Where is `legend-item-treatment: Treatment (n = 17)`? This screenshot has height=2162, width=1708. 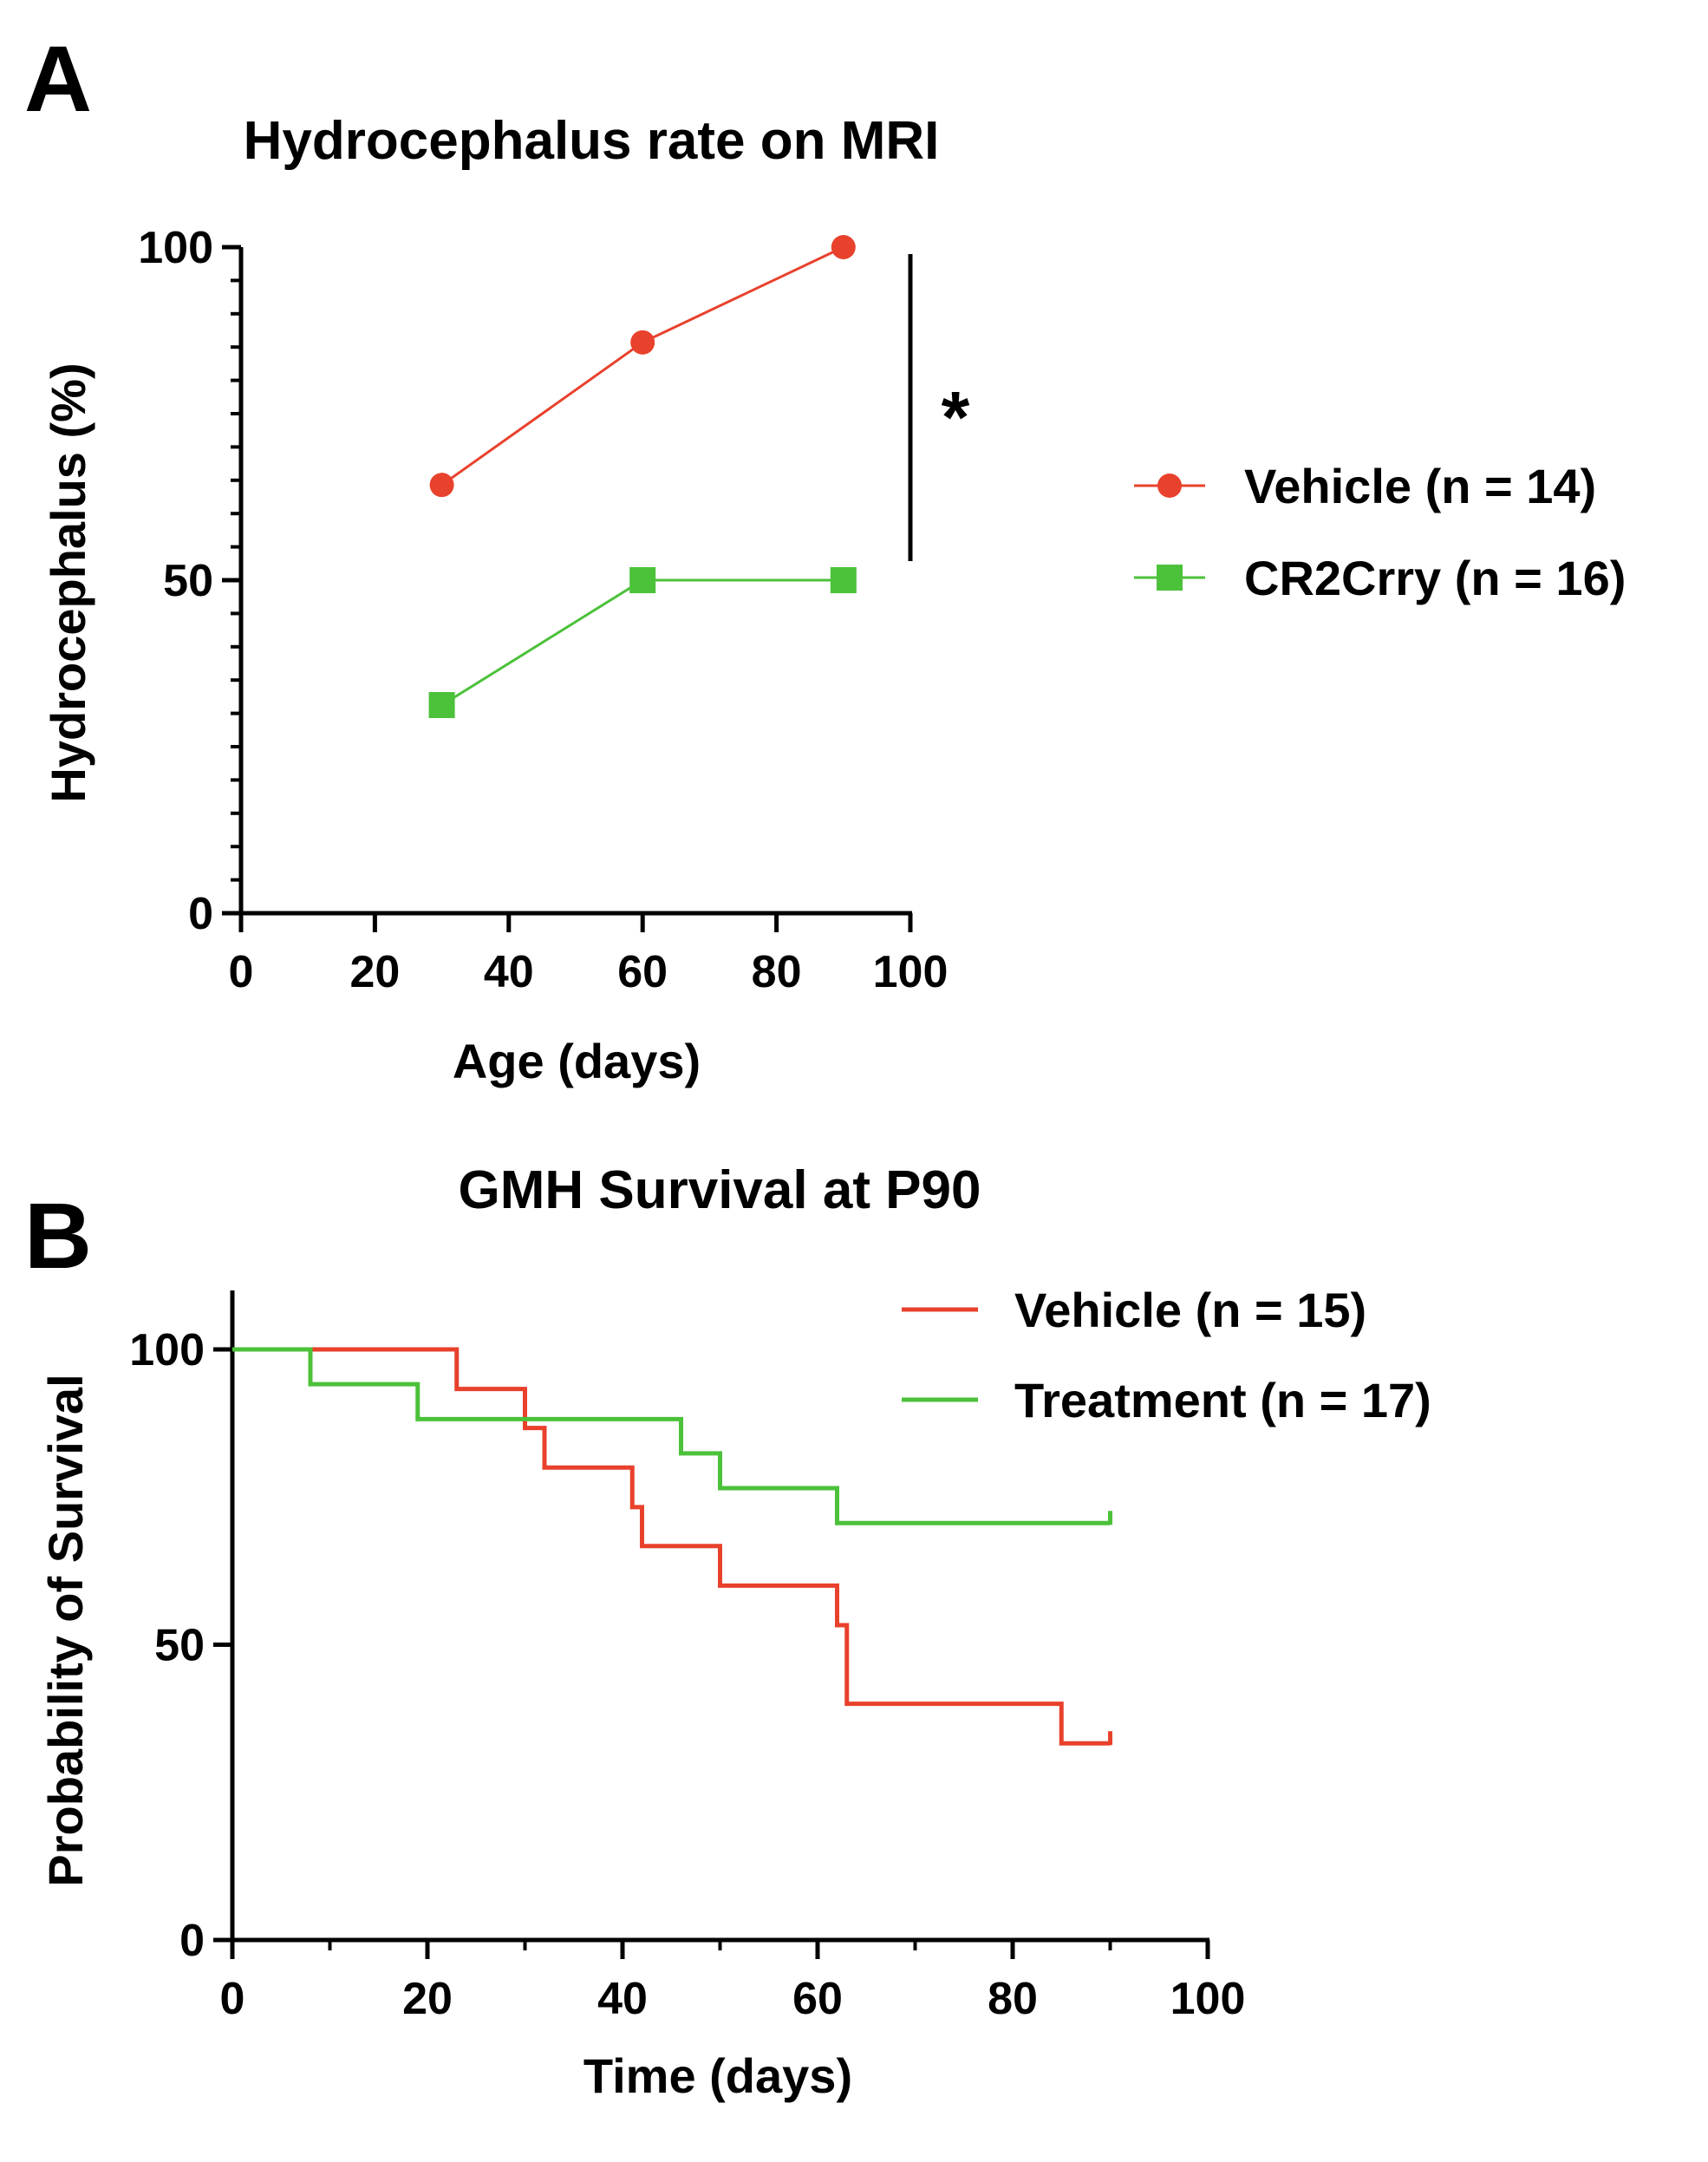 legend-item-treatment: Treatment (n = 17) is located at coordinates (1166, 1400).